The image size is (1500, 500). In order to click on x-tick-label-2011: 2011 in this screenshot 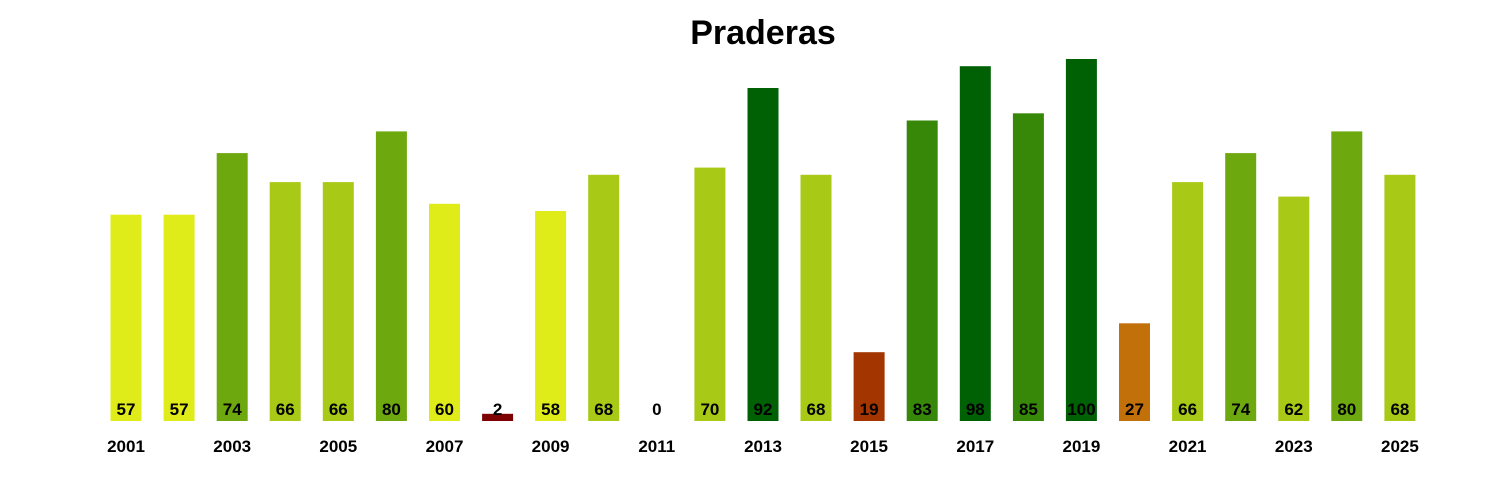, I will do `click(656, 446)`.